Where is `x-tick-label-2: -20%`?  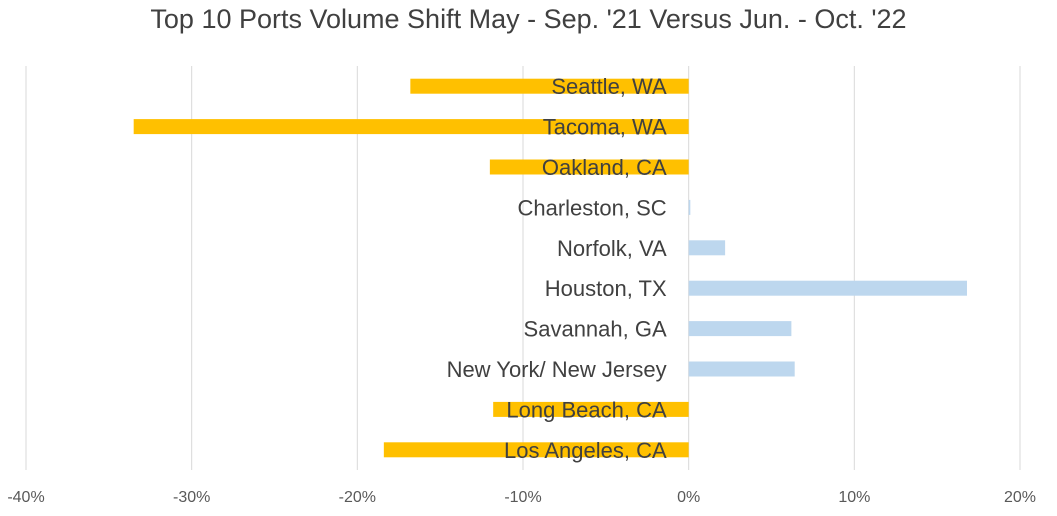 x-tick-label-2: -20% is located at coordinates (357, 497).